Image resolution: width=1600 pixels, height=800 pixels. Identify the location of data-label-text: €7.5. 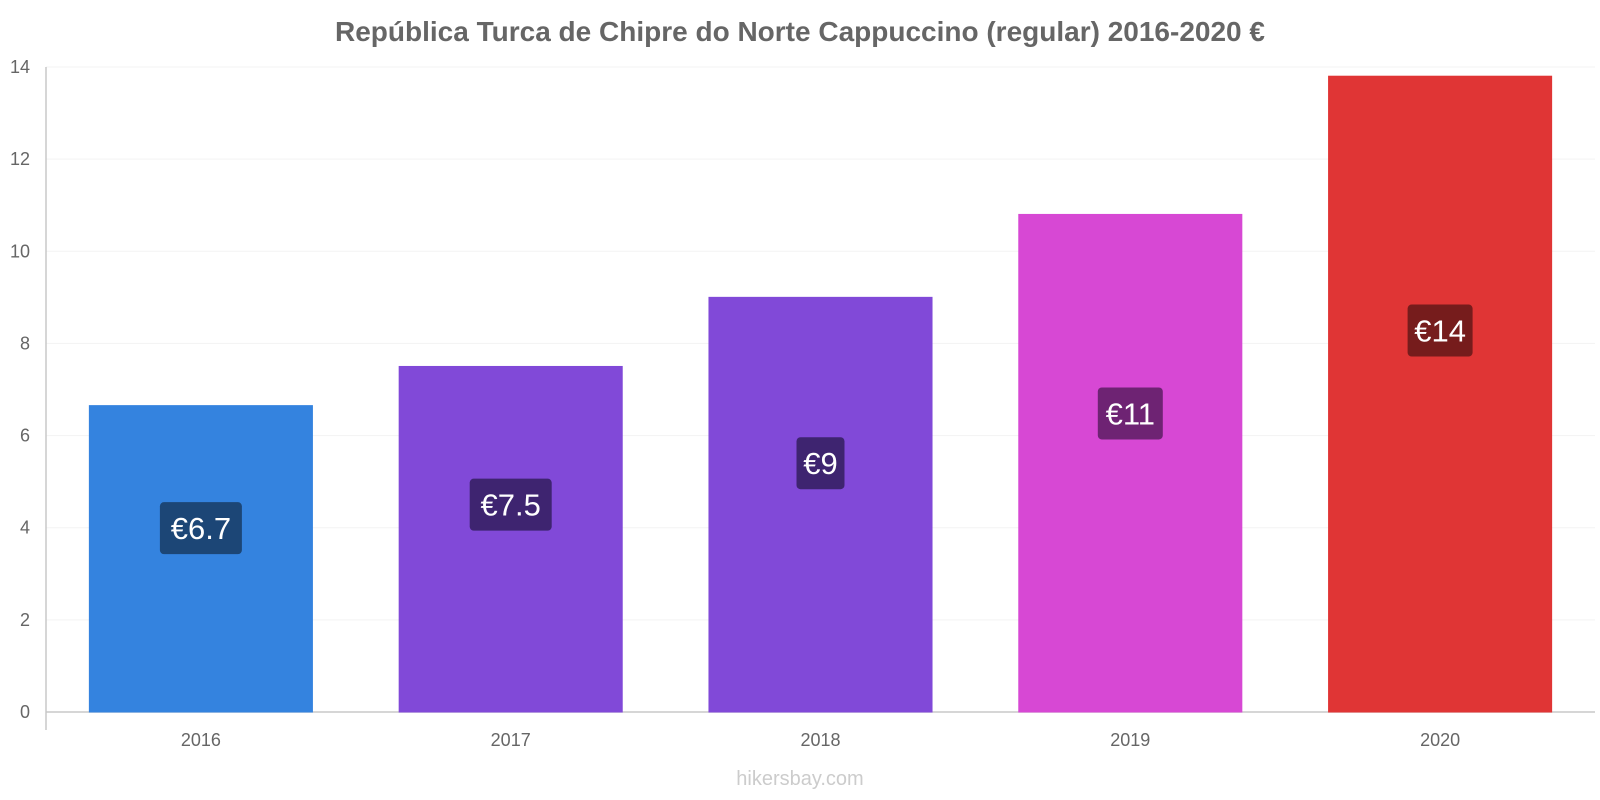
(511, 505).